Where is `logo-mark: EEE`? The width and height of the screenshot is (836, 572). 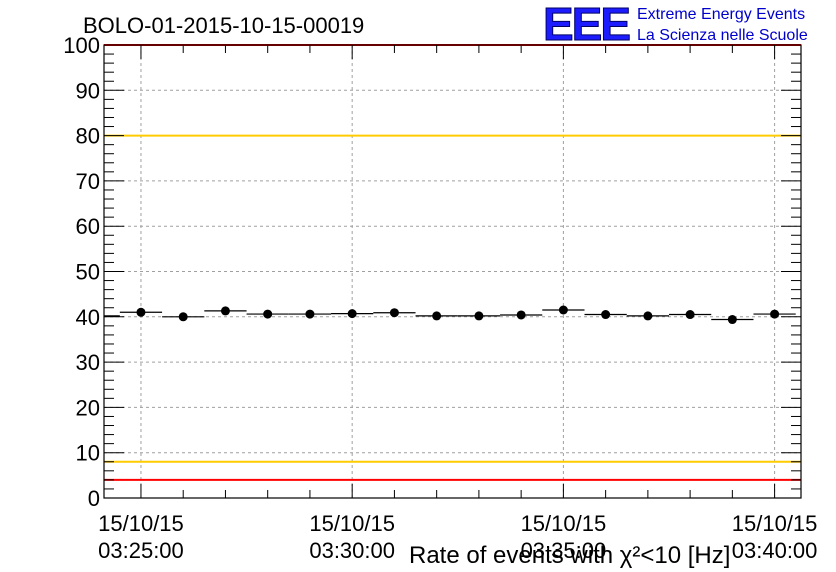 logo-mark: EEE is located at coordinates (586, 25).